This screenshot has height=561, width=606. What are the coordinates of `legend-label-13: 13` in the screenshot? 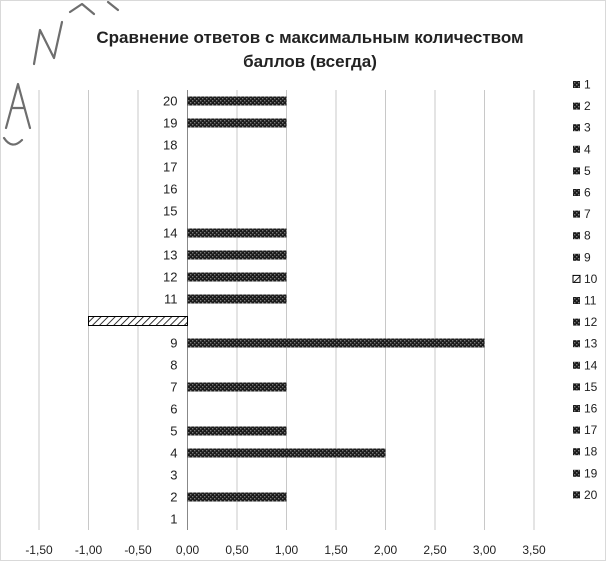 It's located at (591, 344).